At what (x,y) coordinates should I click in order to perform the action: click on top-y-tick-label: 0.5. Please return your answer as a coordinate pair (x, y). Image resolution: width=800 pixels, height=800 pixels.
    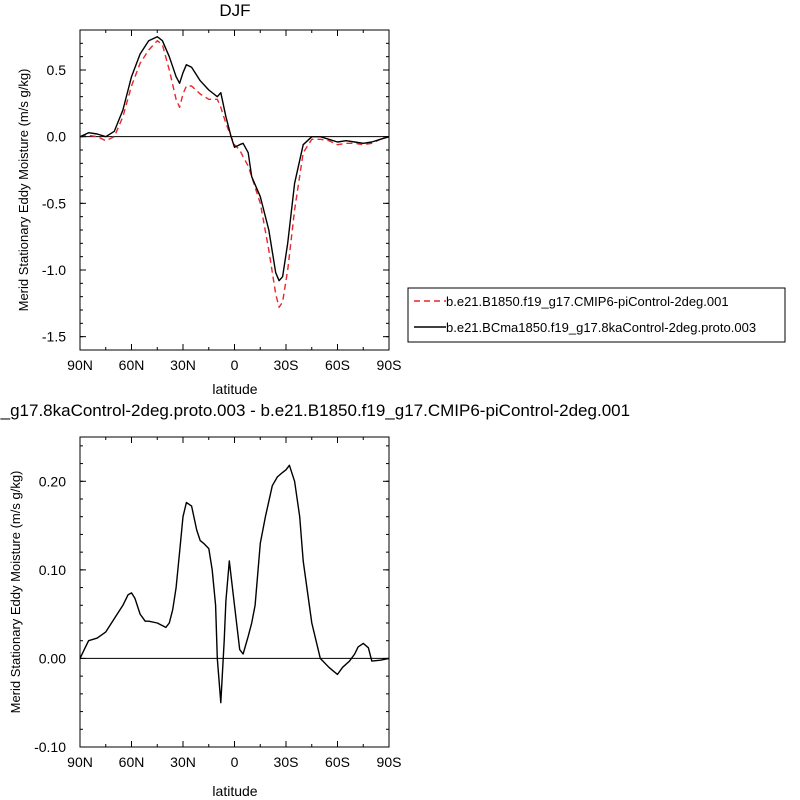
    Looking at the image, I should click on (57, 70).